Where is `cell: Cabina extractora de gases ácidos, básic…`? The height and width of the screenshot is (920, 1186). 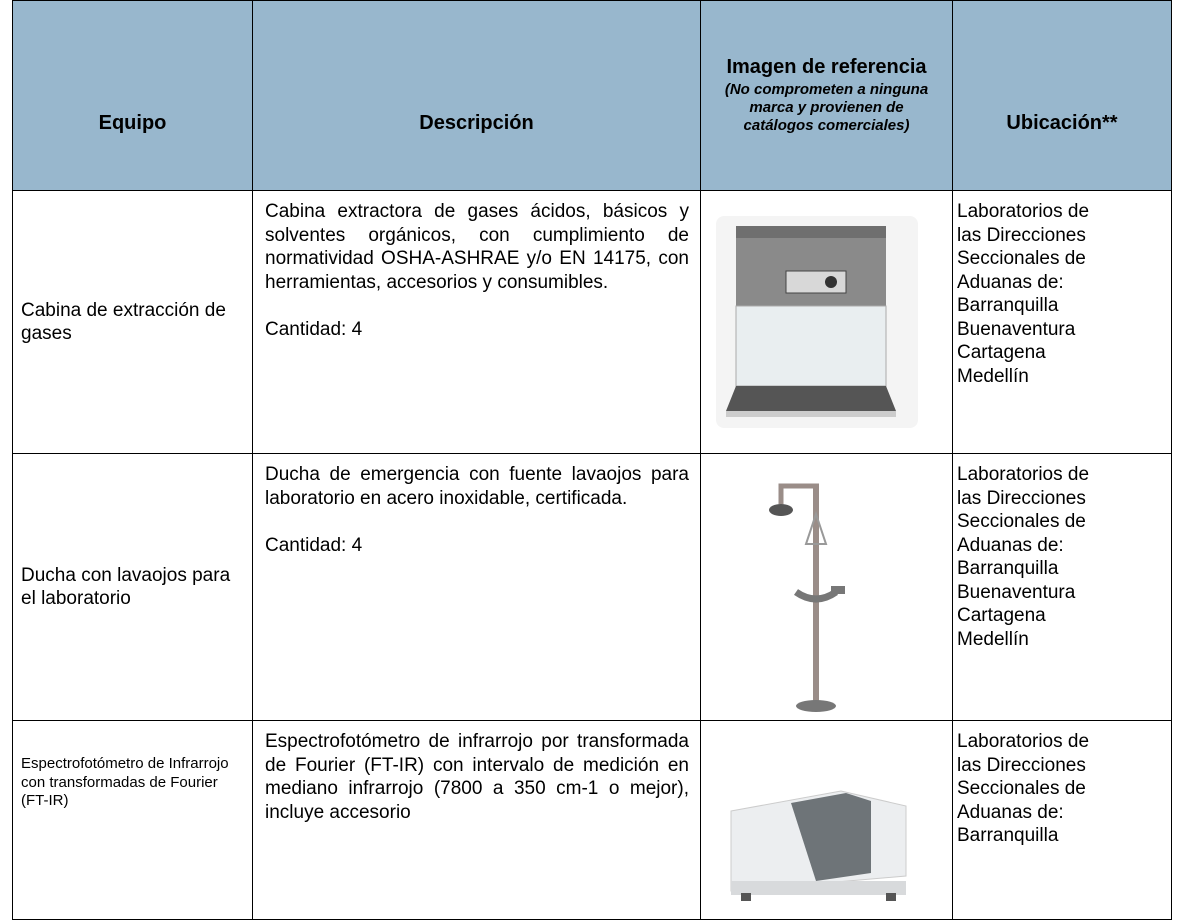 cell: Cabina extractora de gases ácidos, básic… is located at coordinates (476, 322).